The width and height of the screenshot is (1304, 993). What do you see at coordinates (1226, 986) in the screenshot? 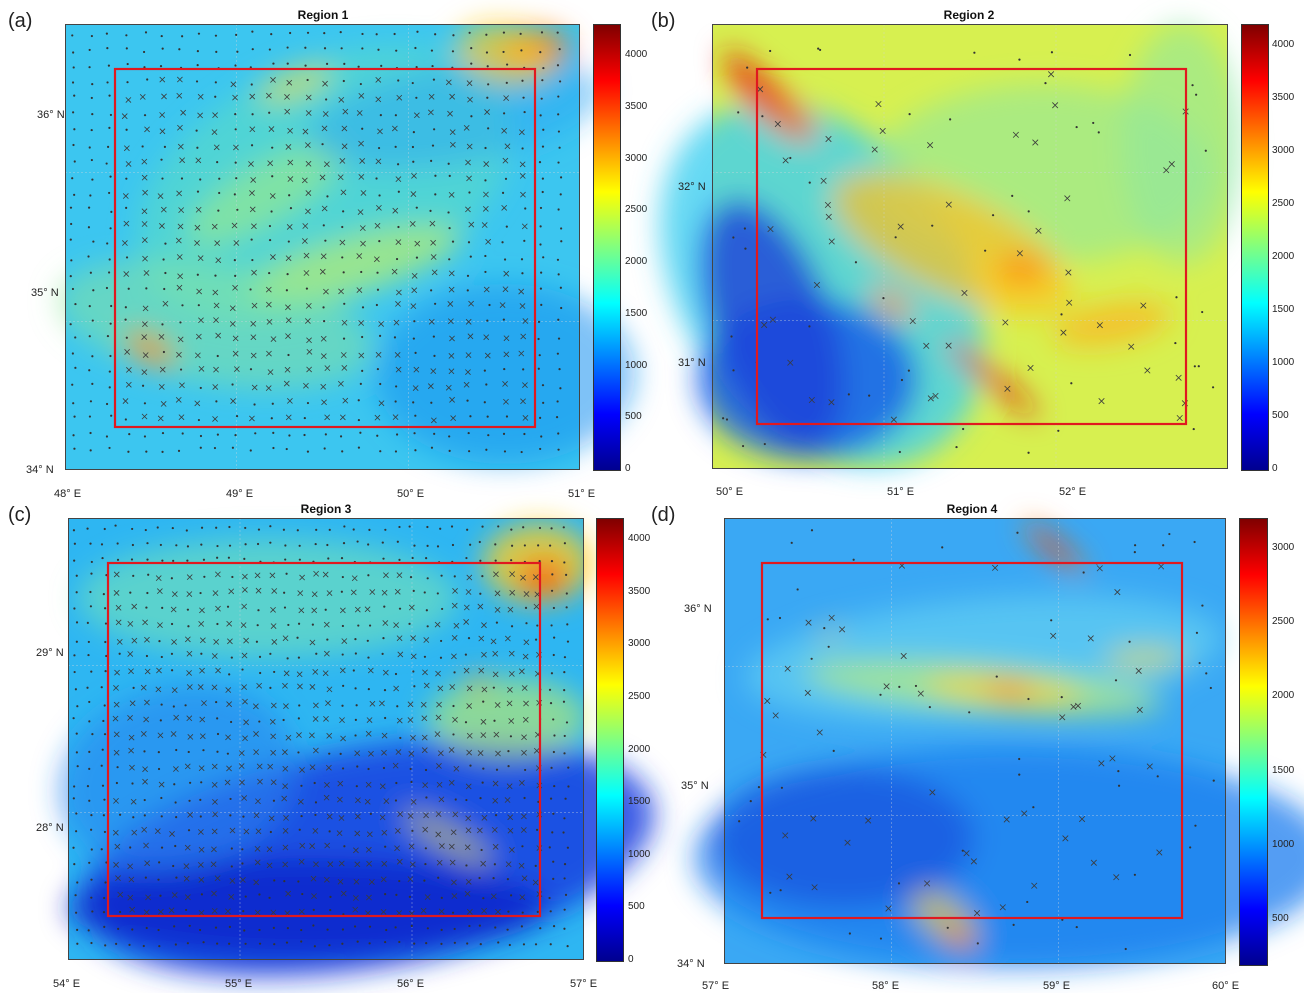
I see `panel-d-lon-tick: 60° E` at bounding box center [1226, 986].